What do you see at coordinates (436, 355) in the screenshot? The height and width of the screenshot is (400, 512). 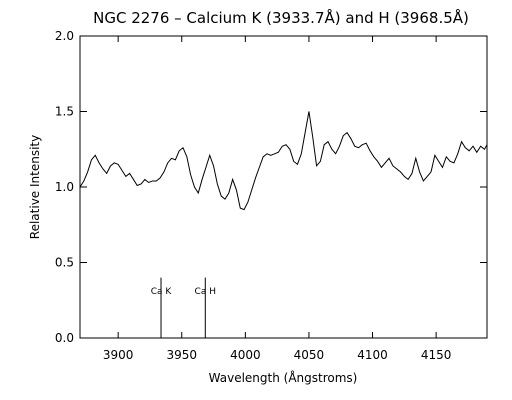 I see `x-tick-label-4150: 4150` at bounding box center [436, 355].